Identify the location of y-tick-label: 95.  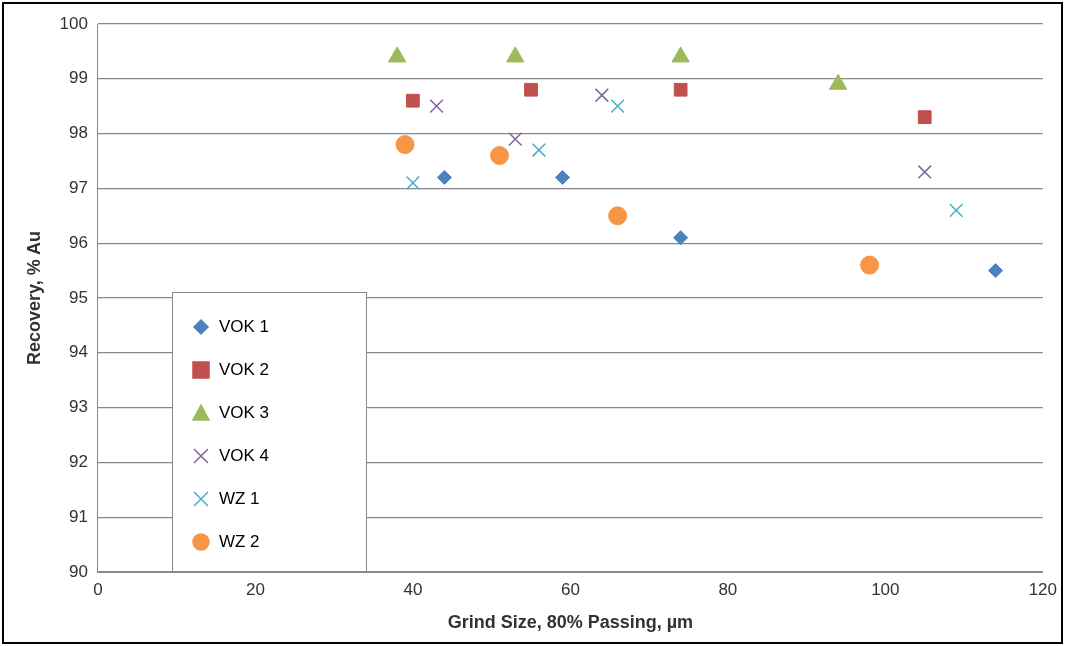
(78, 297).